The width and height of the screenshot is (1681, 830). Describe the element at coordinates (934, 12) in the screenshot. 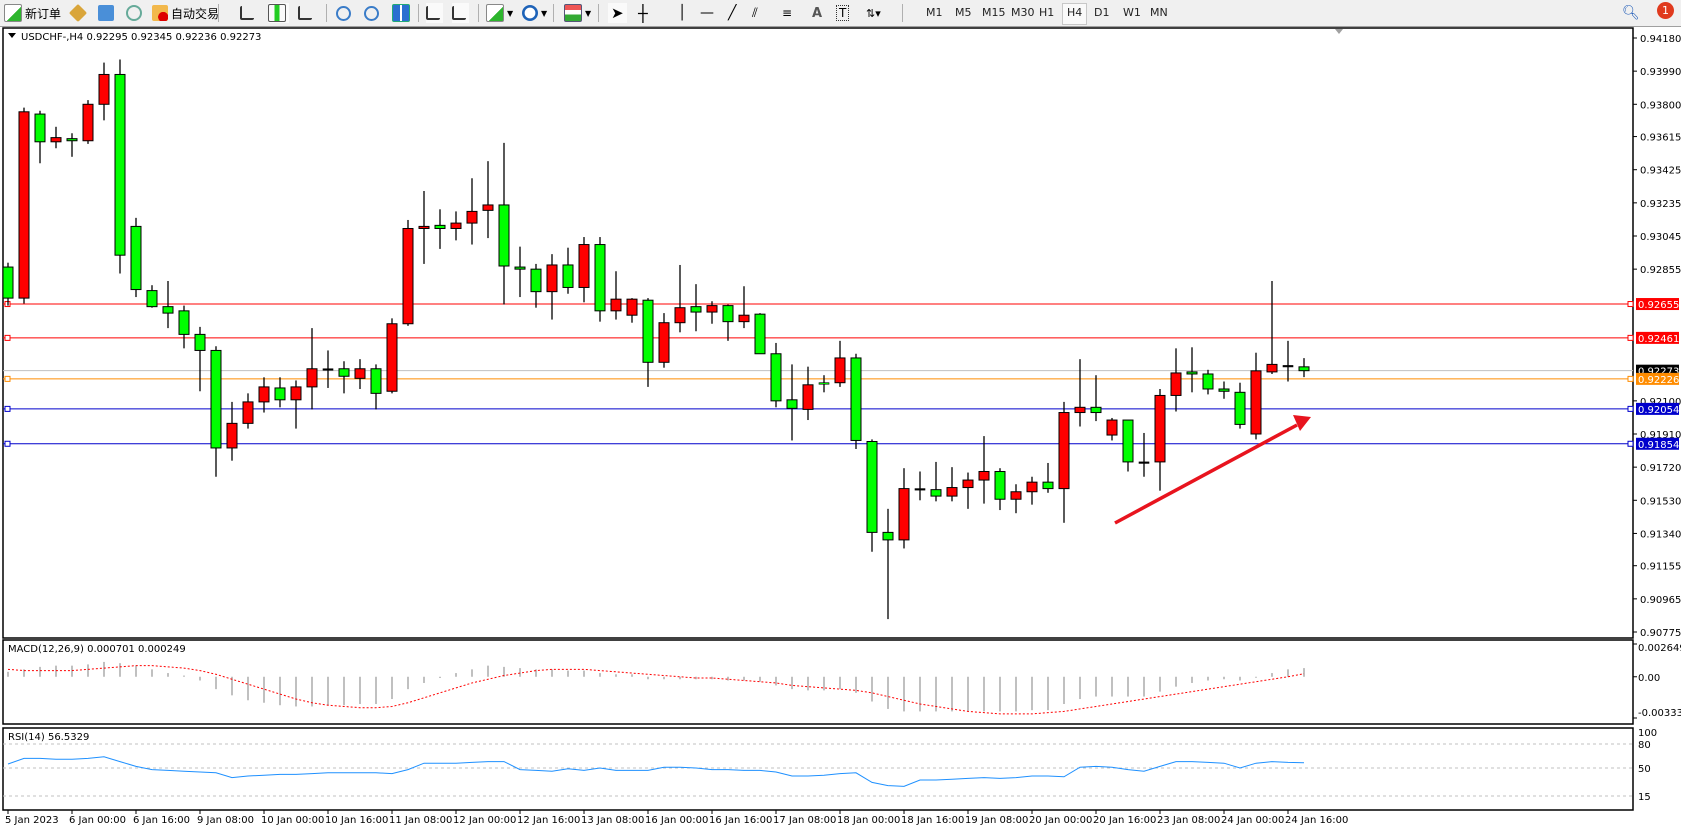

I see `timeframe-m1: M1` at that location.